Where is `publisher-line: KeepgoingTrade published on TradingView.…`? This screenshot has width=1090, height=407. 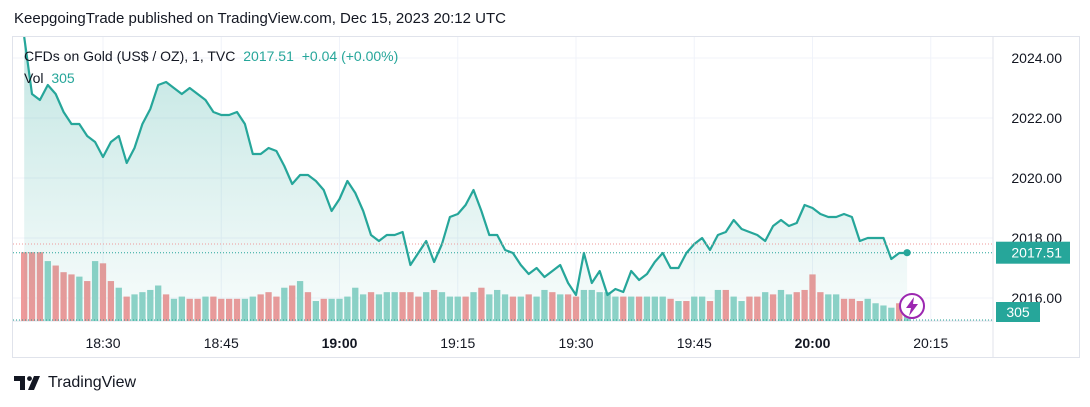 publisher-line: KeepgoingTrade published on TradingView.… is located at coordinates (260, 18).